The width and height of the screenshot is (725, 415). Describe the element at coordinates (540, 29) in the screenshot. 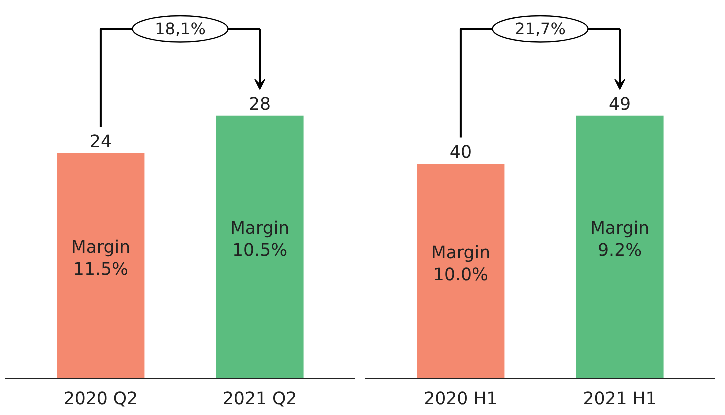

I see `text: 21,7%` at that location.